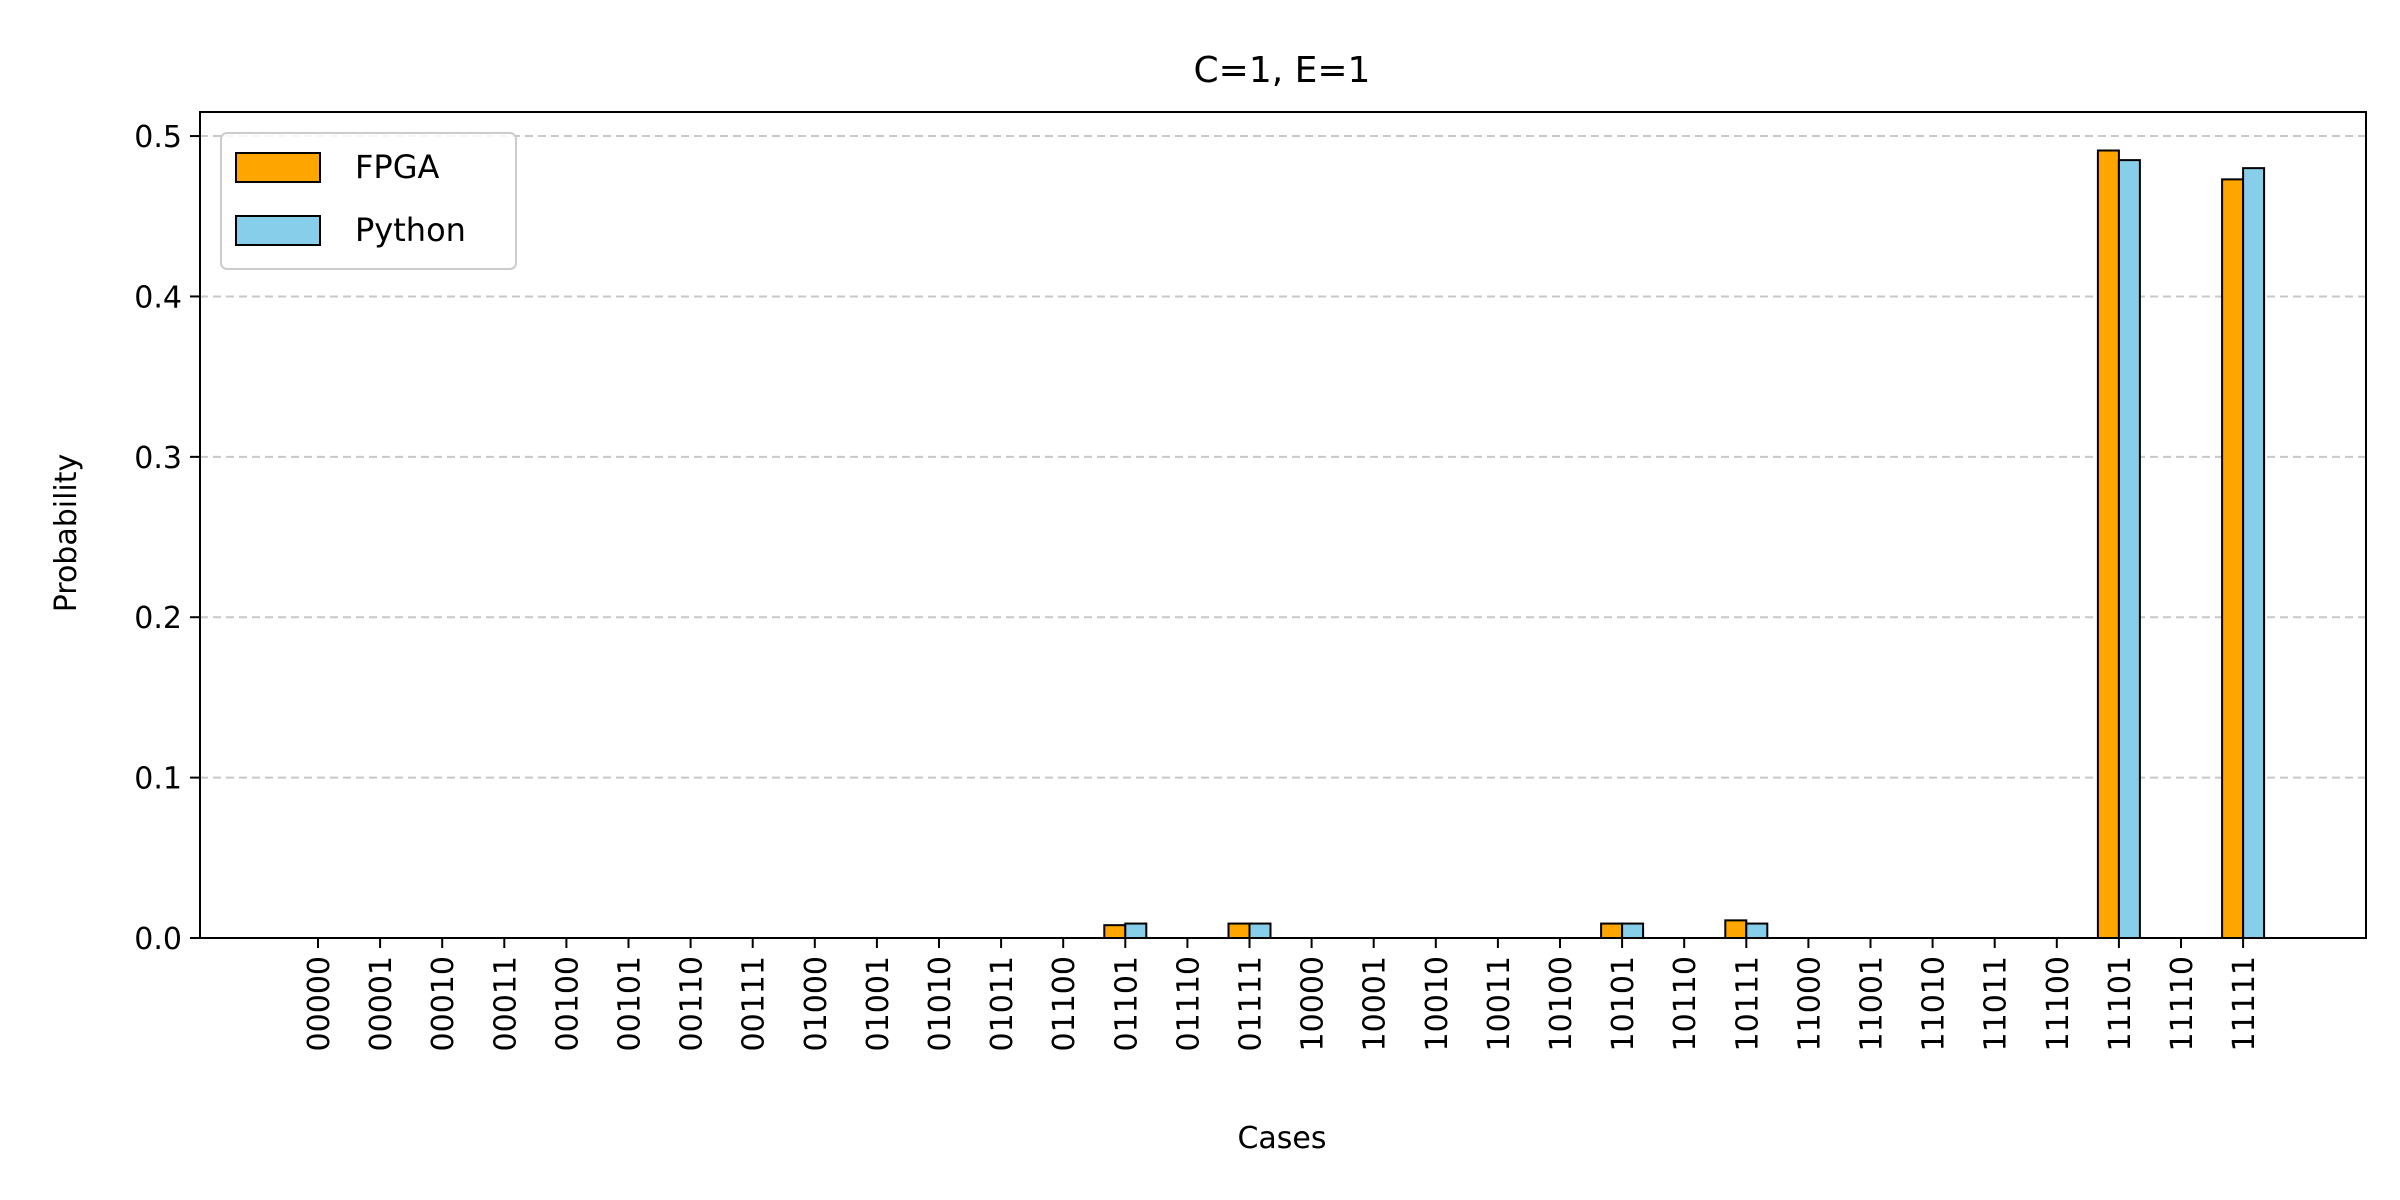  I want to click on y-tick-label: 0.3, so click(158, 458).